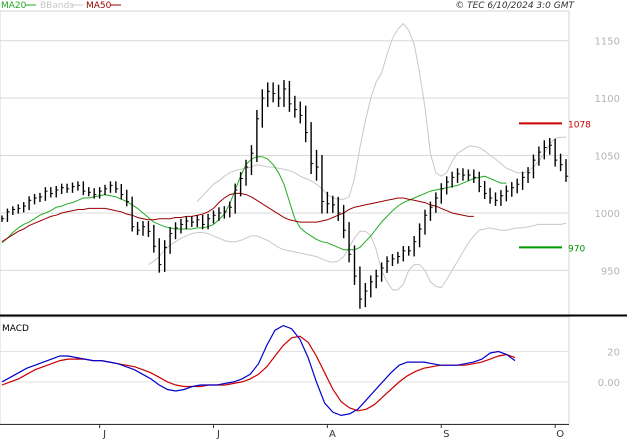 The width and height of the screenshot is (627, 440). What do you see at coordinates (99, 6) in the screenshot?
I see `legend-ma50-label: MA50` at bounding box center [99, 6].